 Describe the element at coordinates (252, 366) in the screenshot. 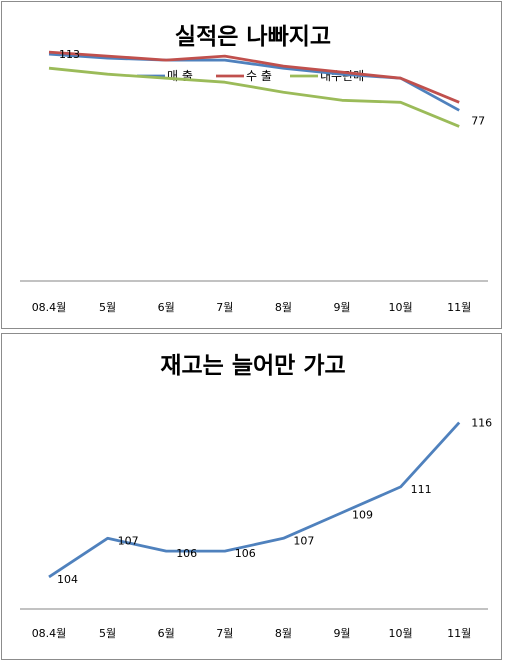

I see `chart-title: 재고는 늘어만 가고` at that location.